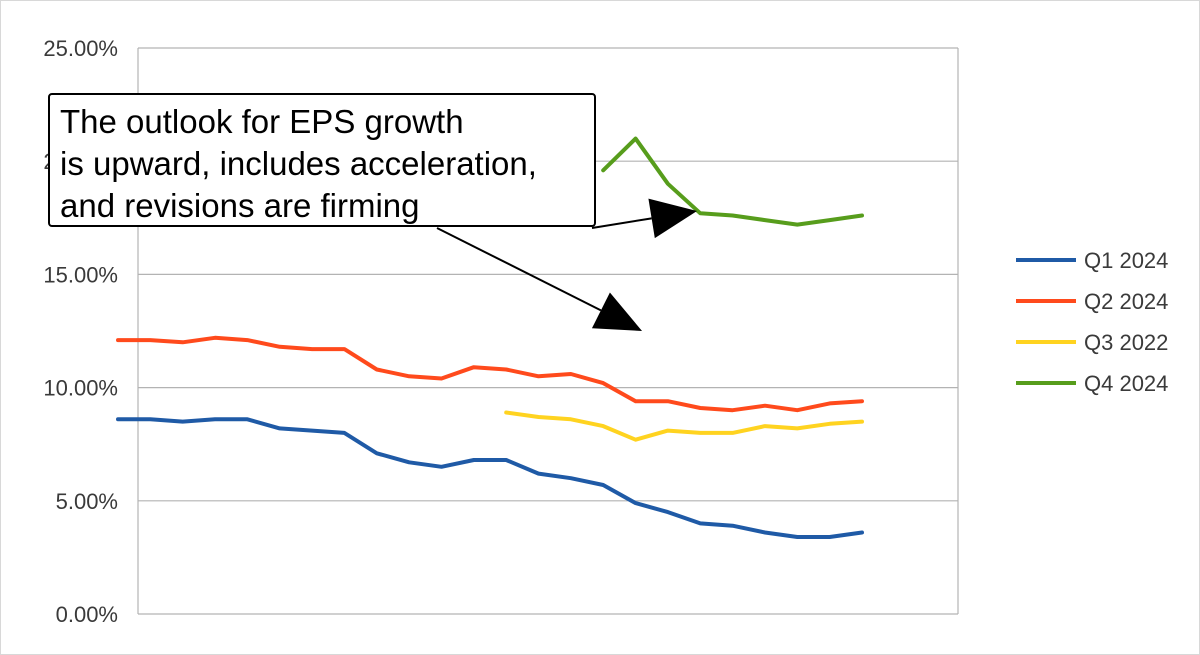  I want to click on series-q2_2024, so click(490, 374).